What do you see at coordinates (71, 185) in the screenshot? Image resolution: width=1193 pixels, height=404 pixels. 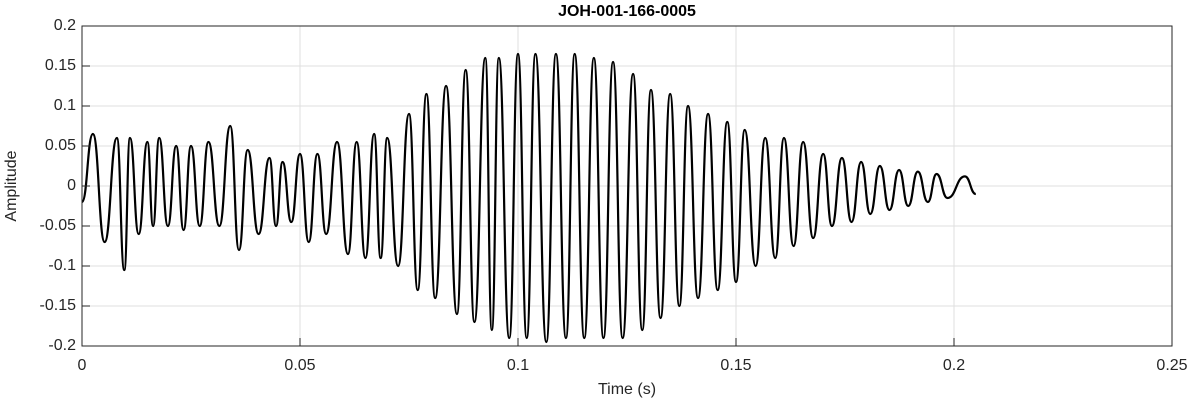 I see `y-tick-label: 0` at bounding box center [71, 185].